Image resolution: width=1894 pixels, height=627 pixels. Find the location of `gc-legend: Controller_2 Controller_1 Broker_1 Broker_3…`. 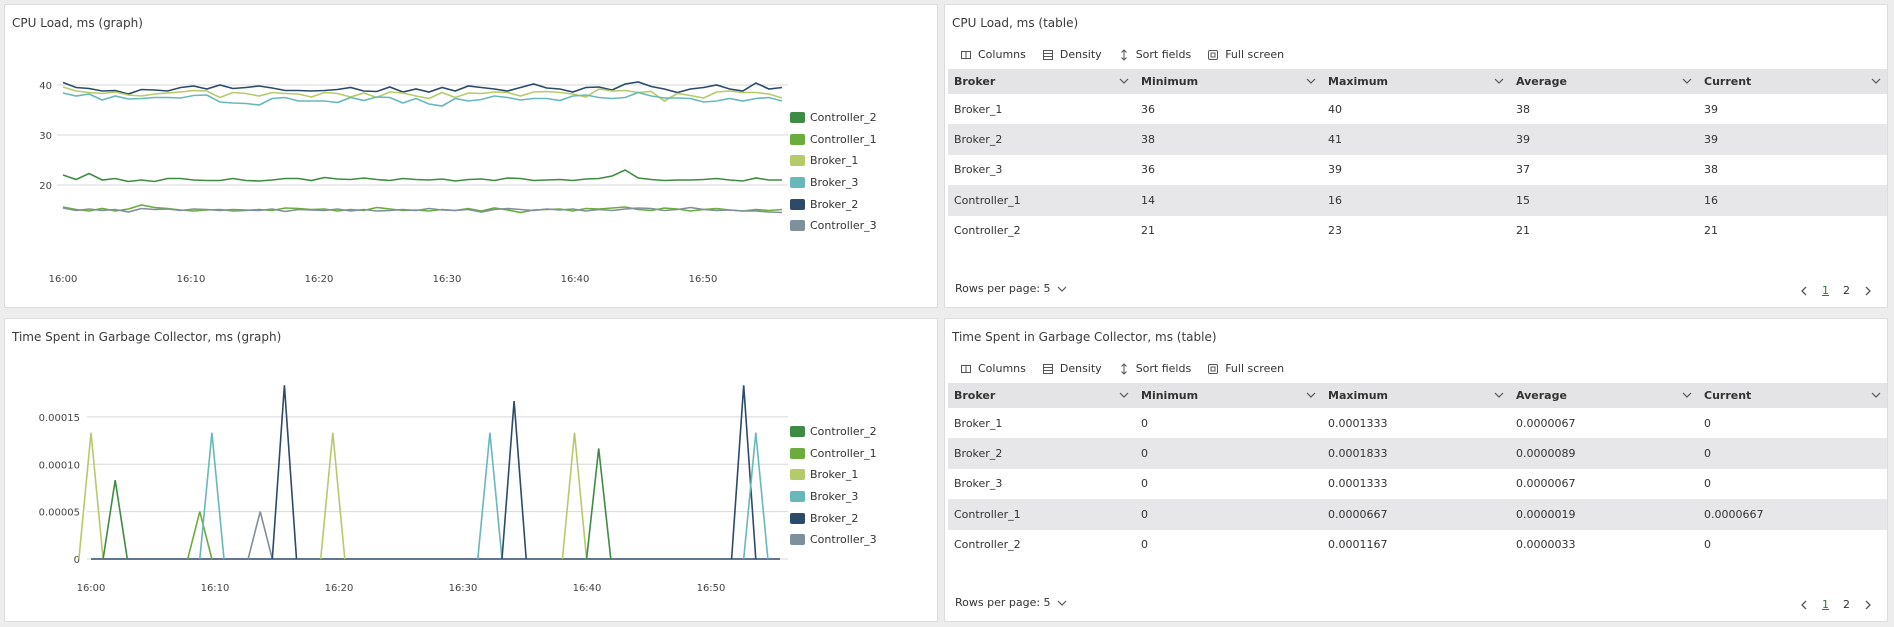

gc-legend: Controller_2 Controller_1 Broker_1 Broker_3… is located at coordinates (833, 486).